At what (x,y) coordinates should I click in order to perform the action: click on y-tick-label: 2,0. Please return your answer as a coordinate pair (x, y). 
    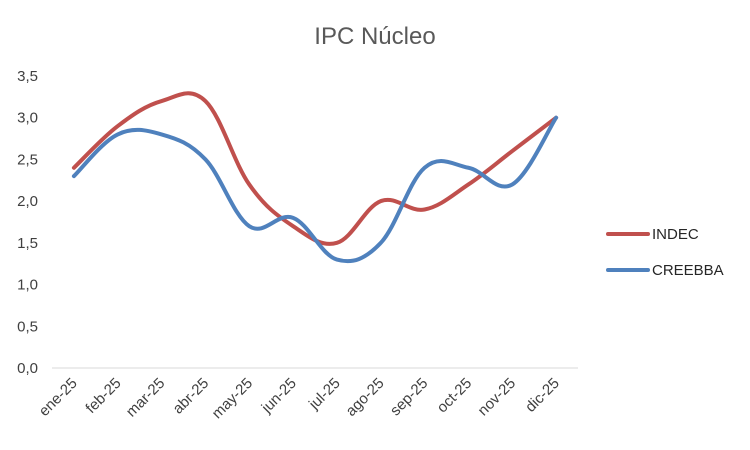
    Looking at the image, I should click on (27, 201).